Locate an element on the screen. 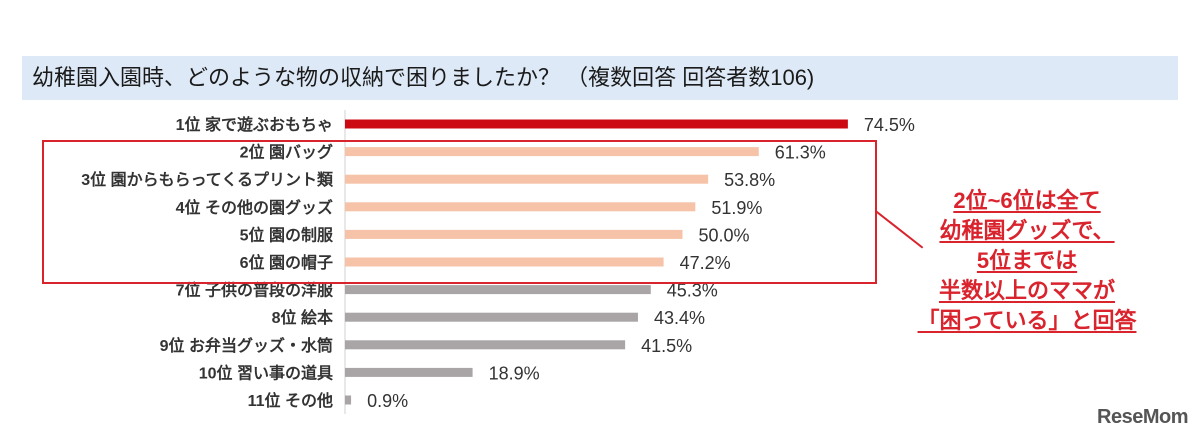  chart-title: 幼稚園入園時、どのような物の収納で困りましたか？ （複数回答 回答者数106) is located at coordinates (423, 77).